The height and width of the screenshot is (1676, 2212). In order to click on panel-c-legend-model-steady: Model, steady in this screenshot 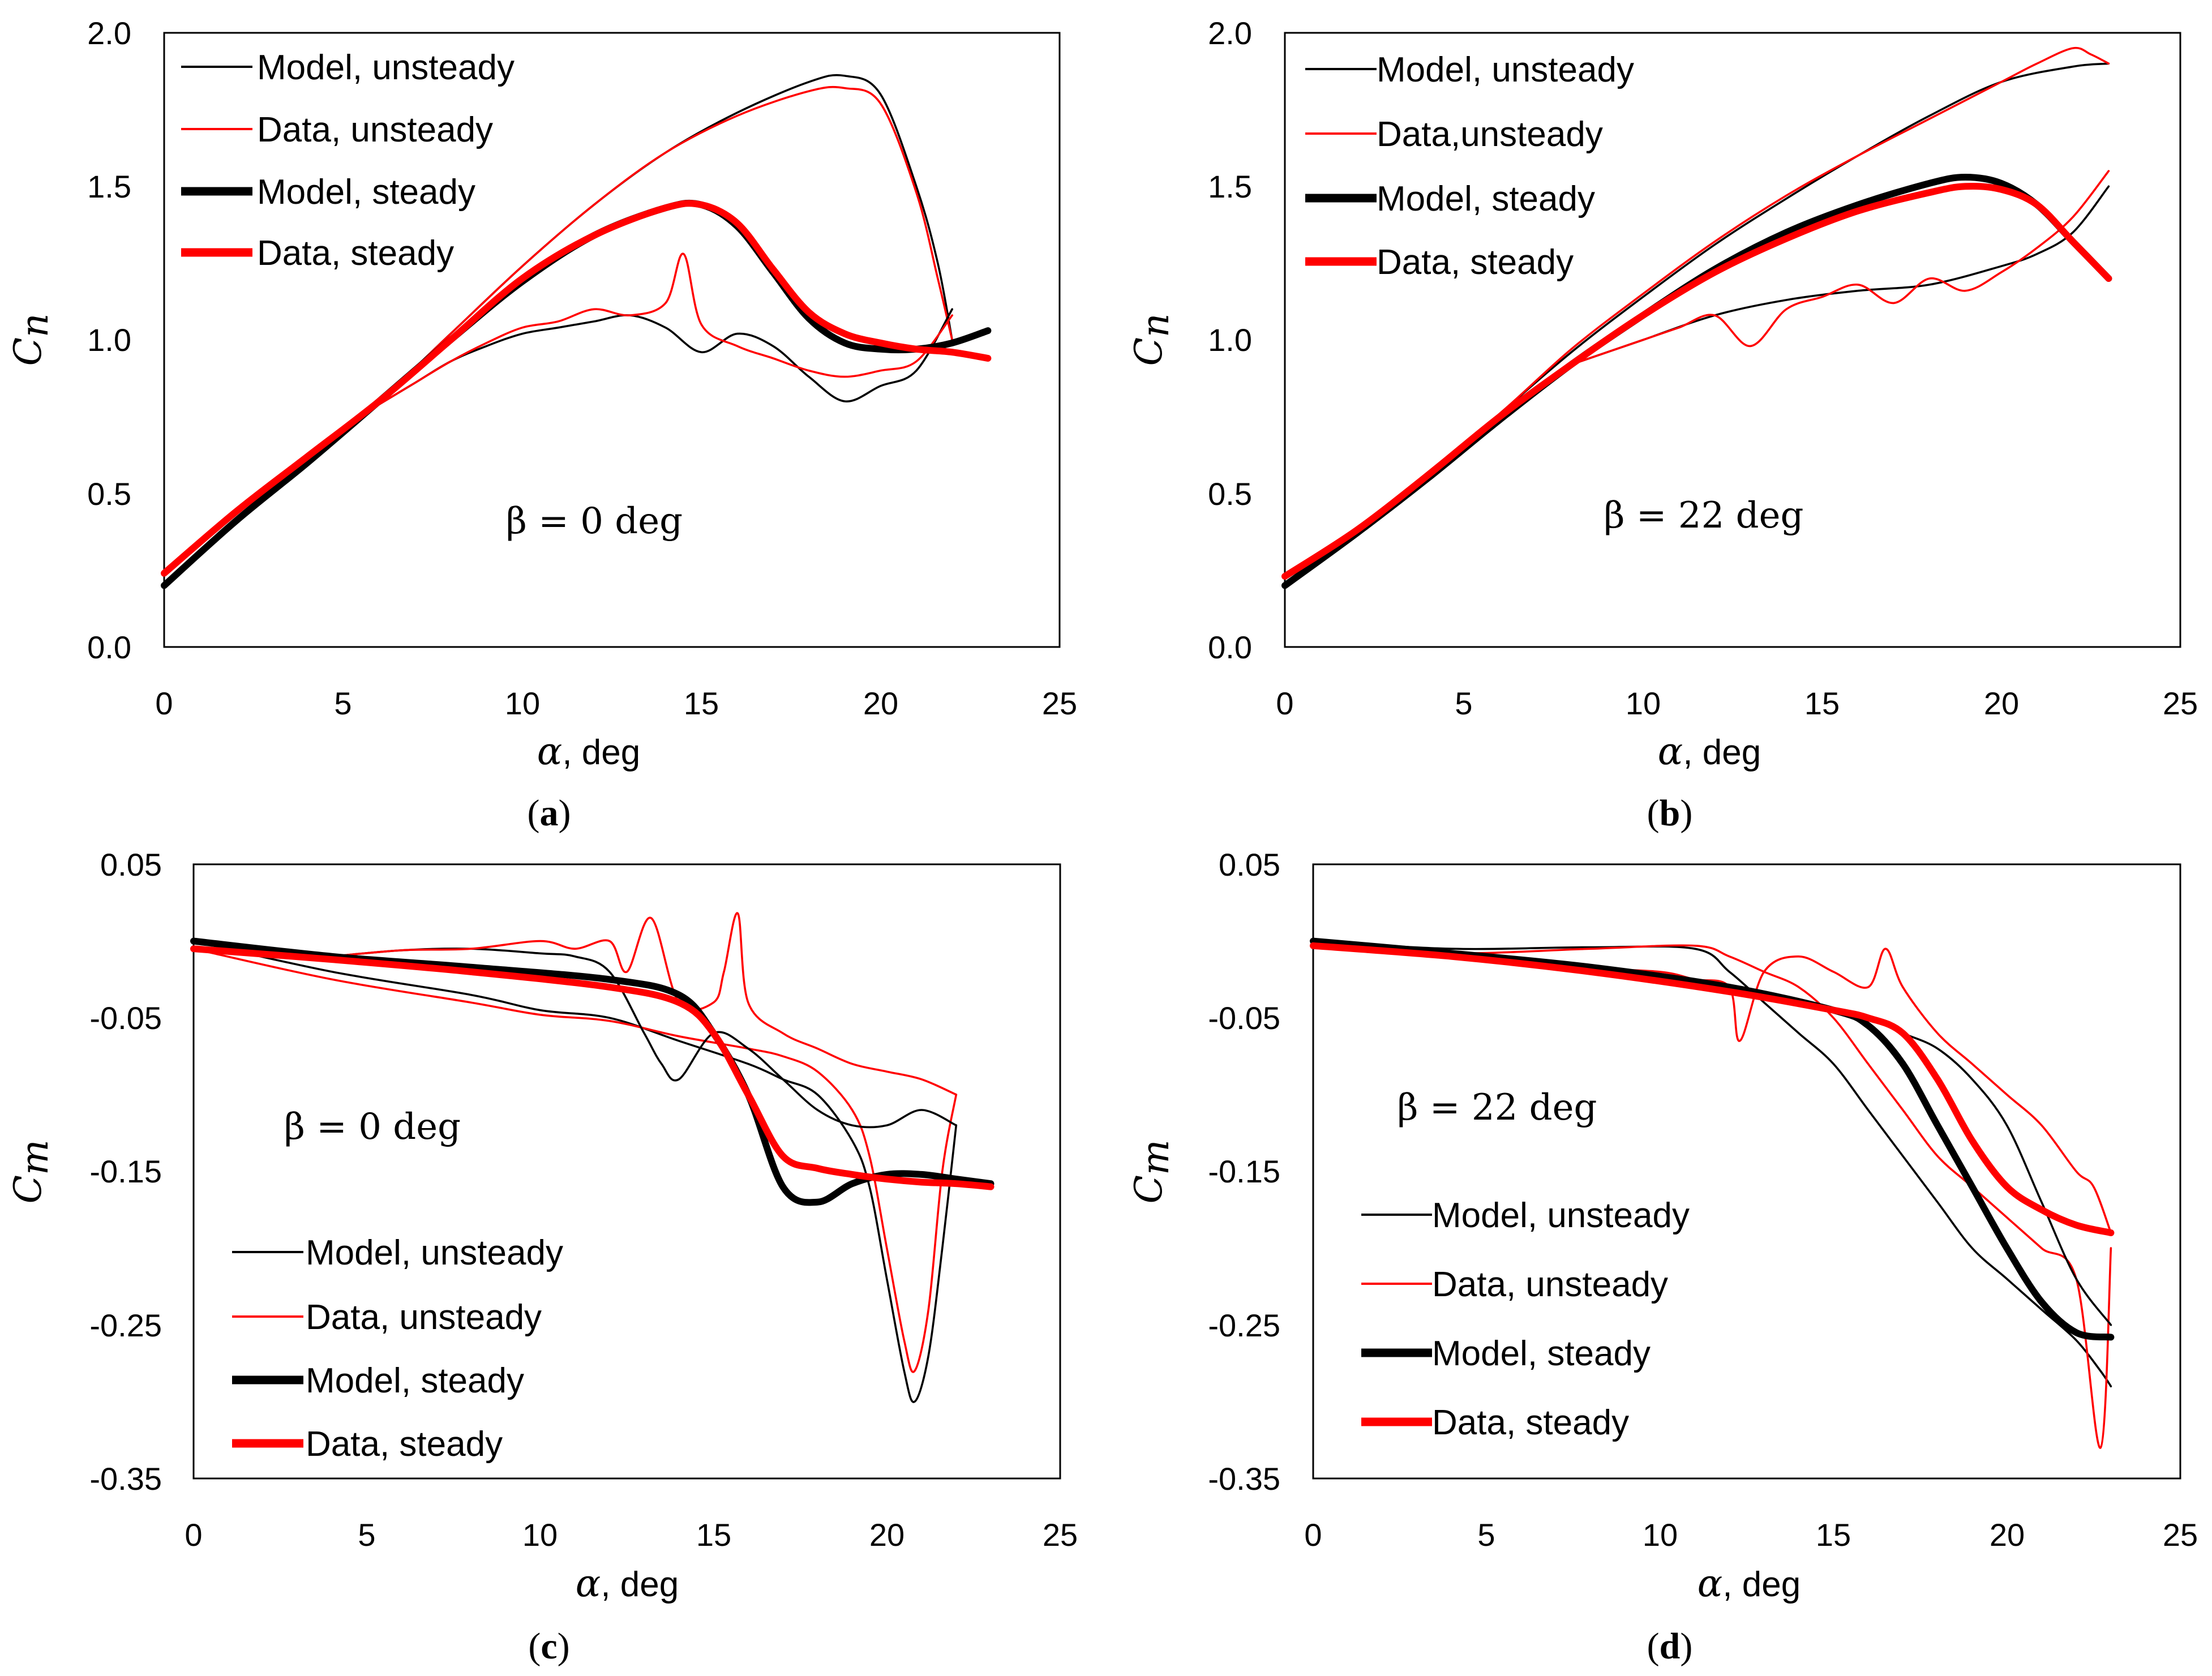, I will do `click(415, 1380)`.